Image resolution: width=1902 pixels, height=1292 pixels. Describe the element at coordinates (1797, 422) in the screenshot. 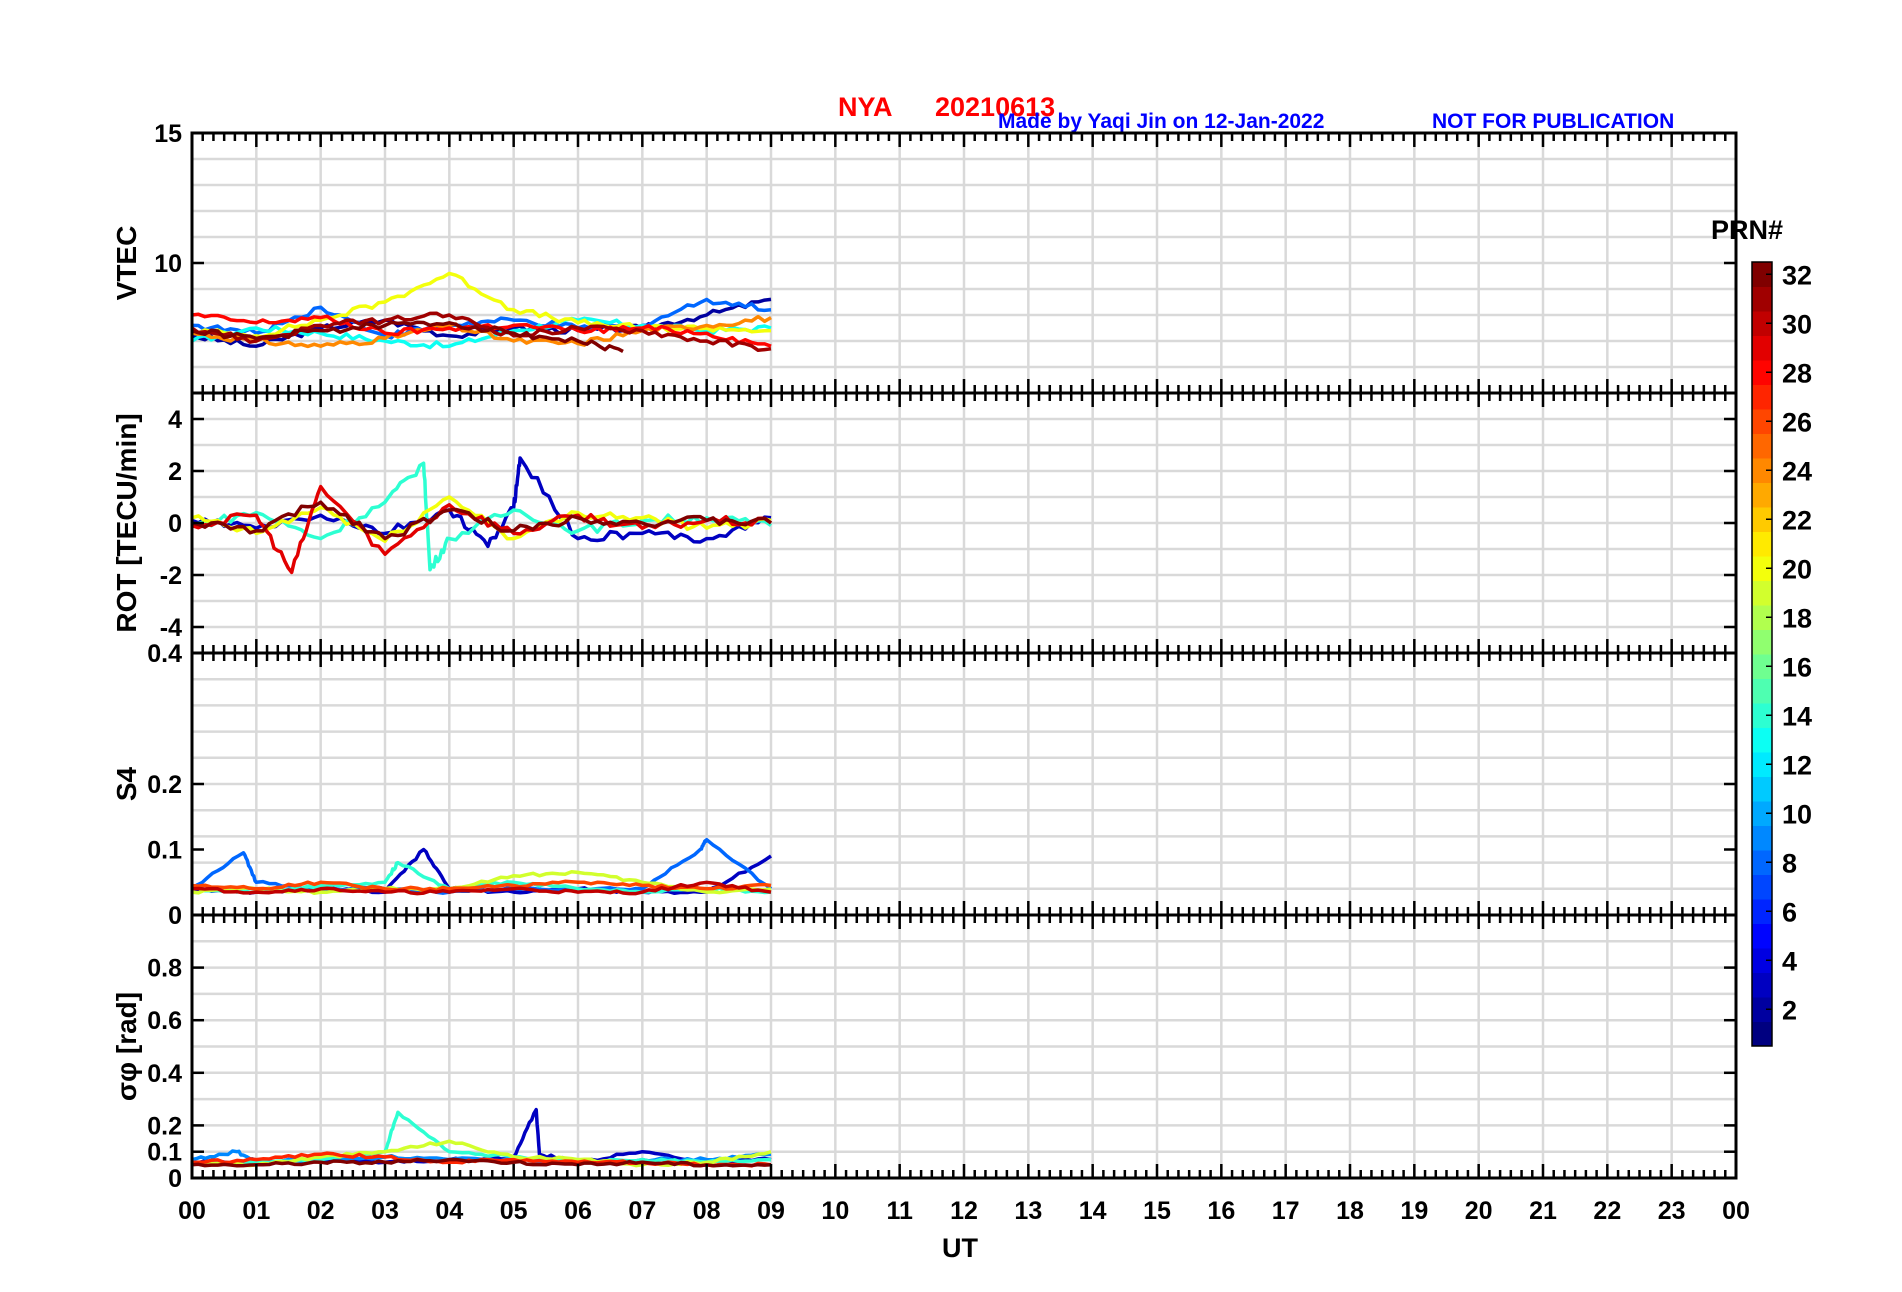

I see `colorbar-tick-label: 26` at that location.